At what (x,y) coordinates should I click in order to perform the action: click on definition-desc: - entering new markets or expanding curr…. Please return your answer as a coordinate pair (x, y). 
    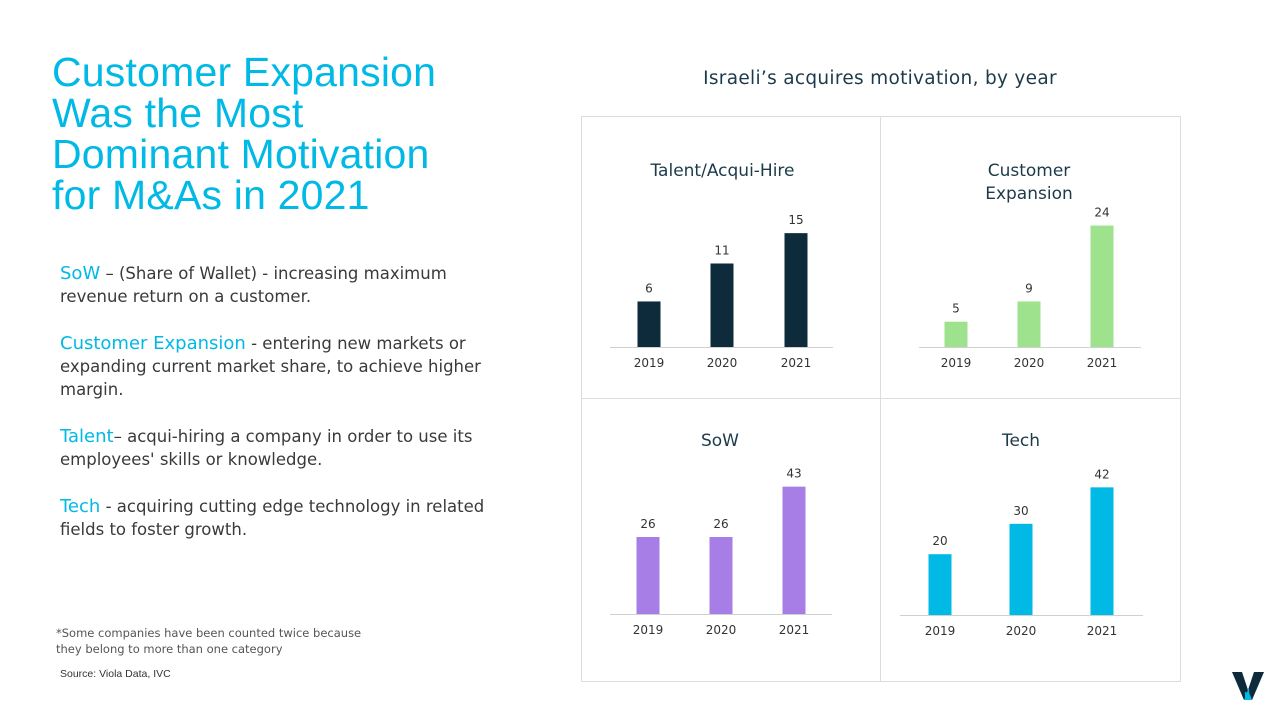
    Looking at the image, I should click on (270, 366).